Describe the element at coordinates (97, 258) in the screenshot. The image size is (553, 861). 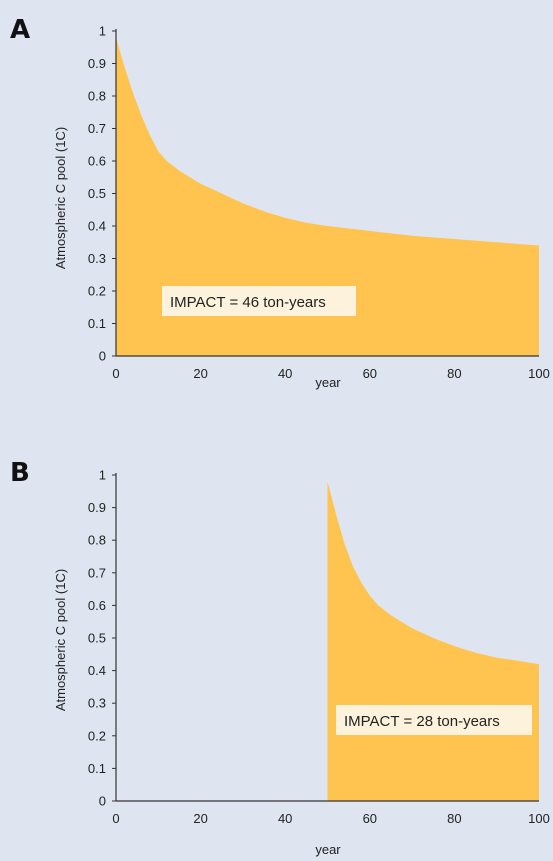
I see `panel-a-y-tick-label: 0.3` at that location.